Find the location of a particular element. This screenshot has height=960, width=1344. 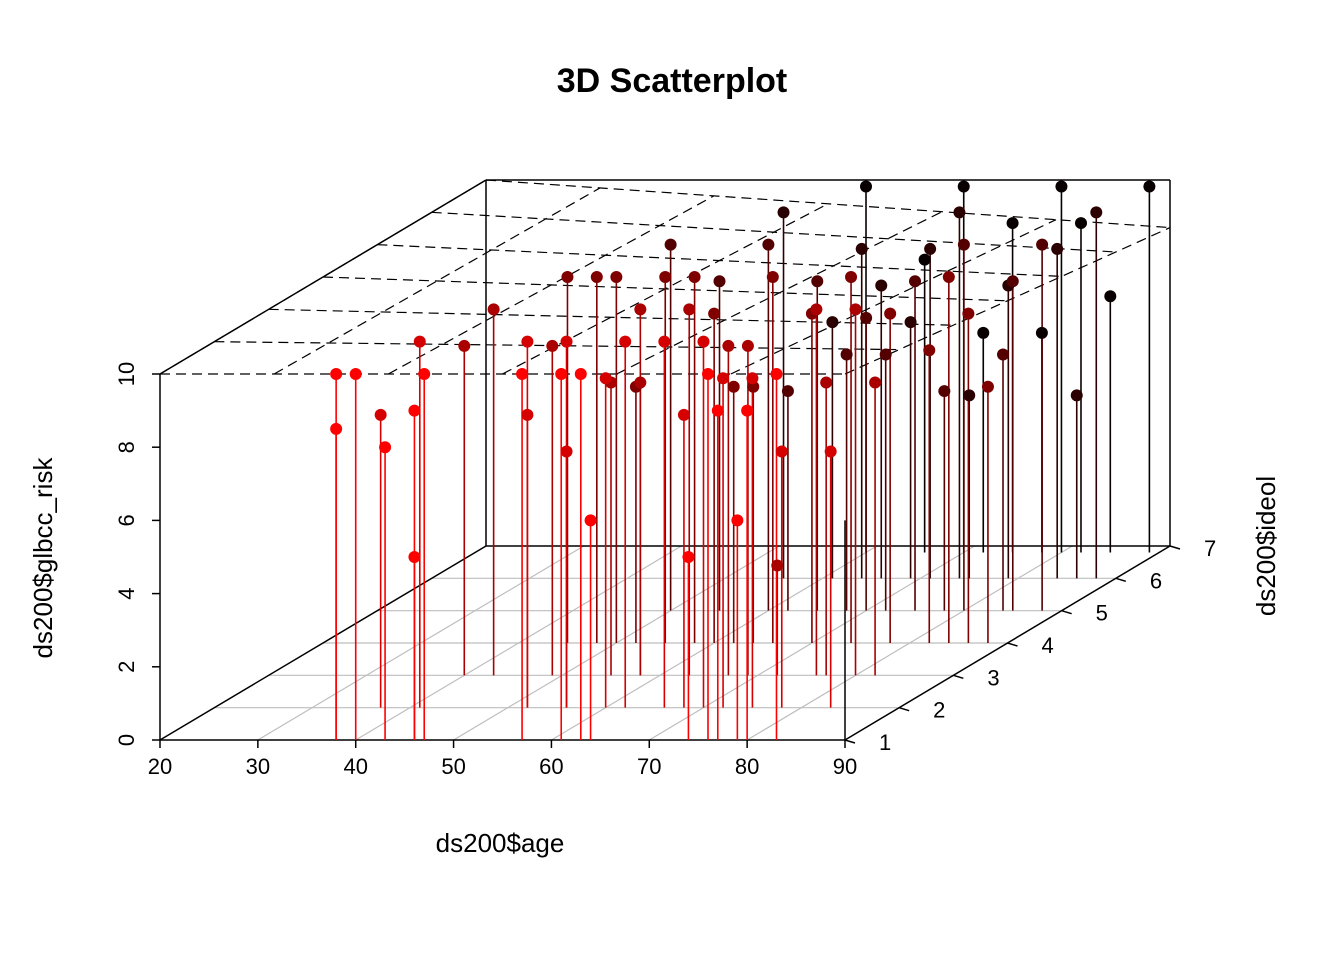

y-tick-label: 1 is located at coordinates (885, 742).